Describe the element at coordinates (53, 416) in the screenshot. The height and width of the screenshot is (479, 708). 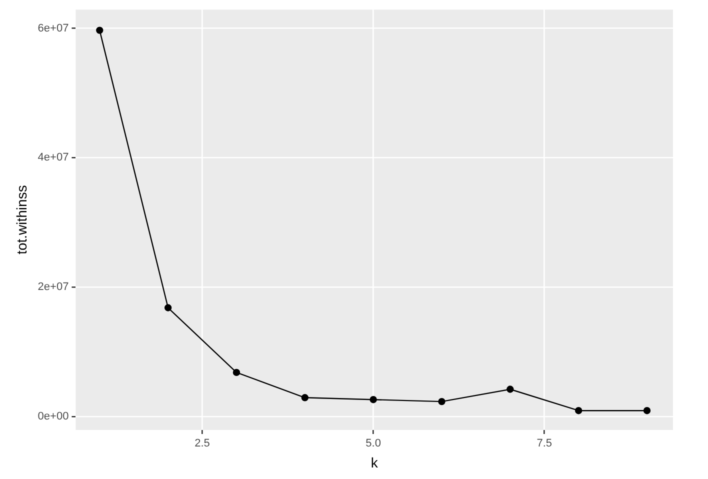
I see `y-tick-label: 0e+00` at that location.